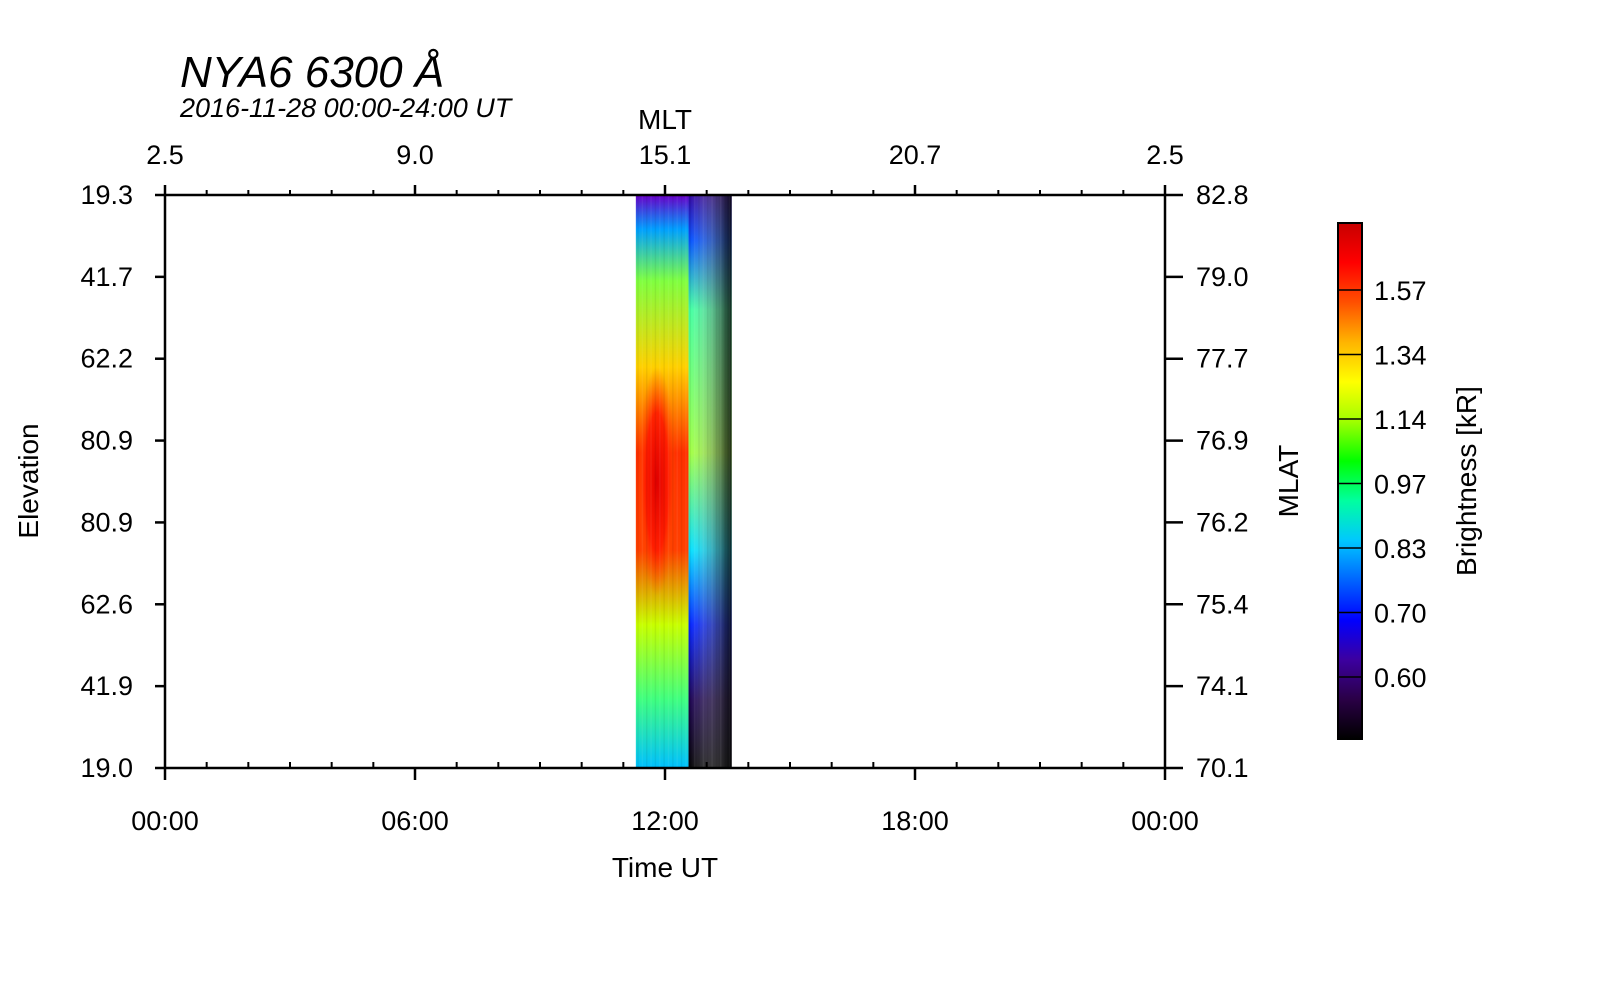 Image resolution: width=1600 pixels, height=1000 pixels. Describe the element at coordinates (1400, 549) in the screenshot. I see `colorbar-tick-label: 0.83` at that location.